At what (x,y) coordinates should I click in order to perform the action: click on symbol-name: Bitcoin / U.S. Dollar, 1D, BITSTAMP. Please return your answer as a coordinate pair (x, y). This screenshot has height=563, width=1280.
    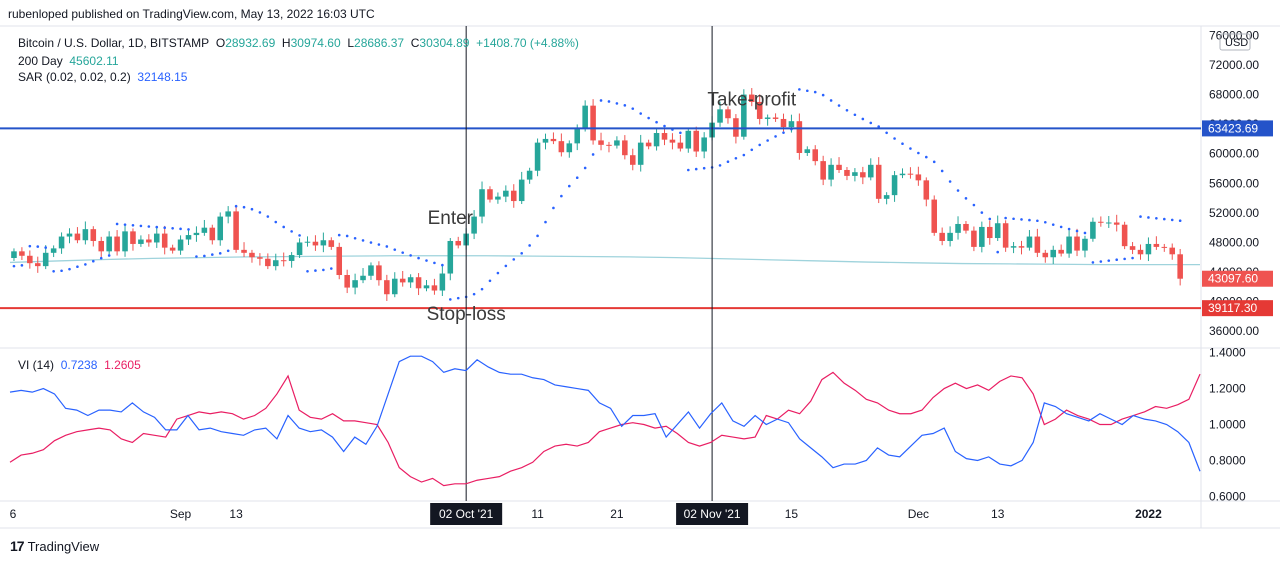
    Looking at the image, I should click on (114, 43).